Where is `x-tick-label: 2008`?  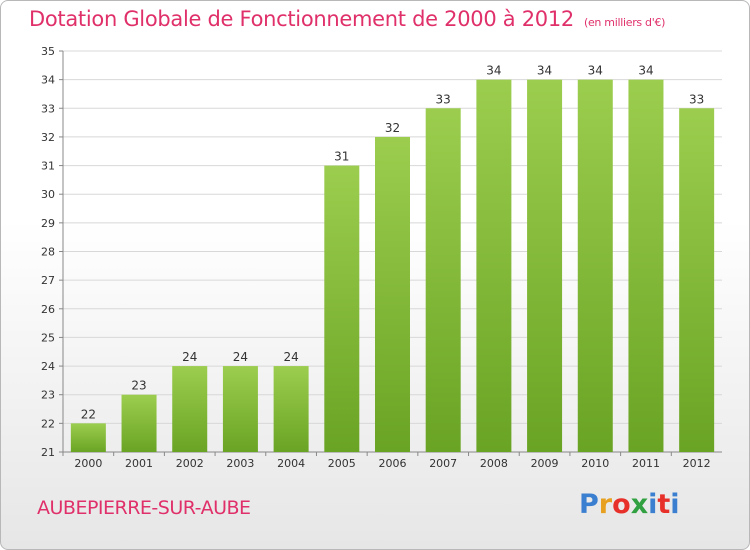
x-tick-label: 2008 is located at coordinates (494, 463).